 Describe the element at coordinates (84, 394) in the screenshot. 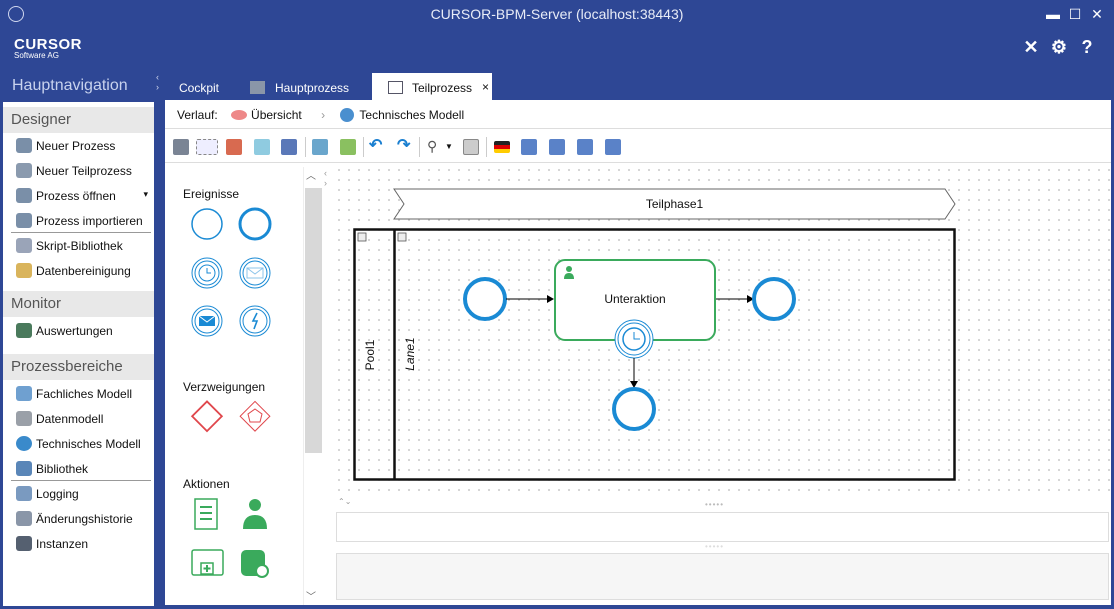

I see `nav-label: Fachliches Modell` at that location.